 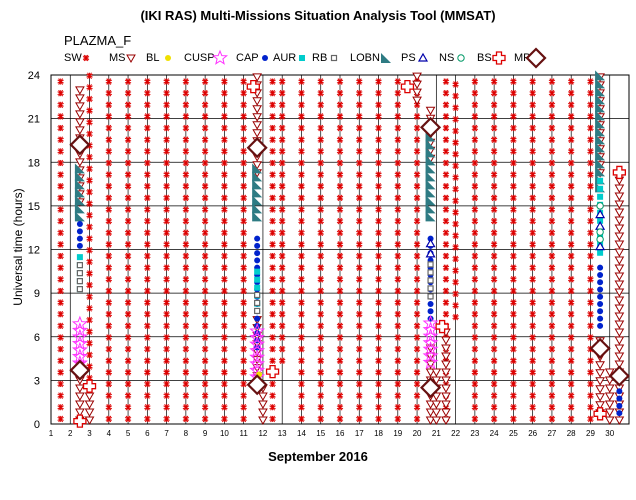 What do you see at coordinates (378, 433) in the screenshot?
I see `x-tick-label: 18` at bounding box center [378, 433].